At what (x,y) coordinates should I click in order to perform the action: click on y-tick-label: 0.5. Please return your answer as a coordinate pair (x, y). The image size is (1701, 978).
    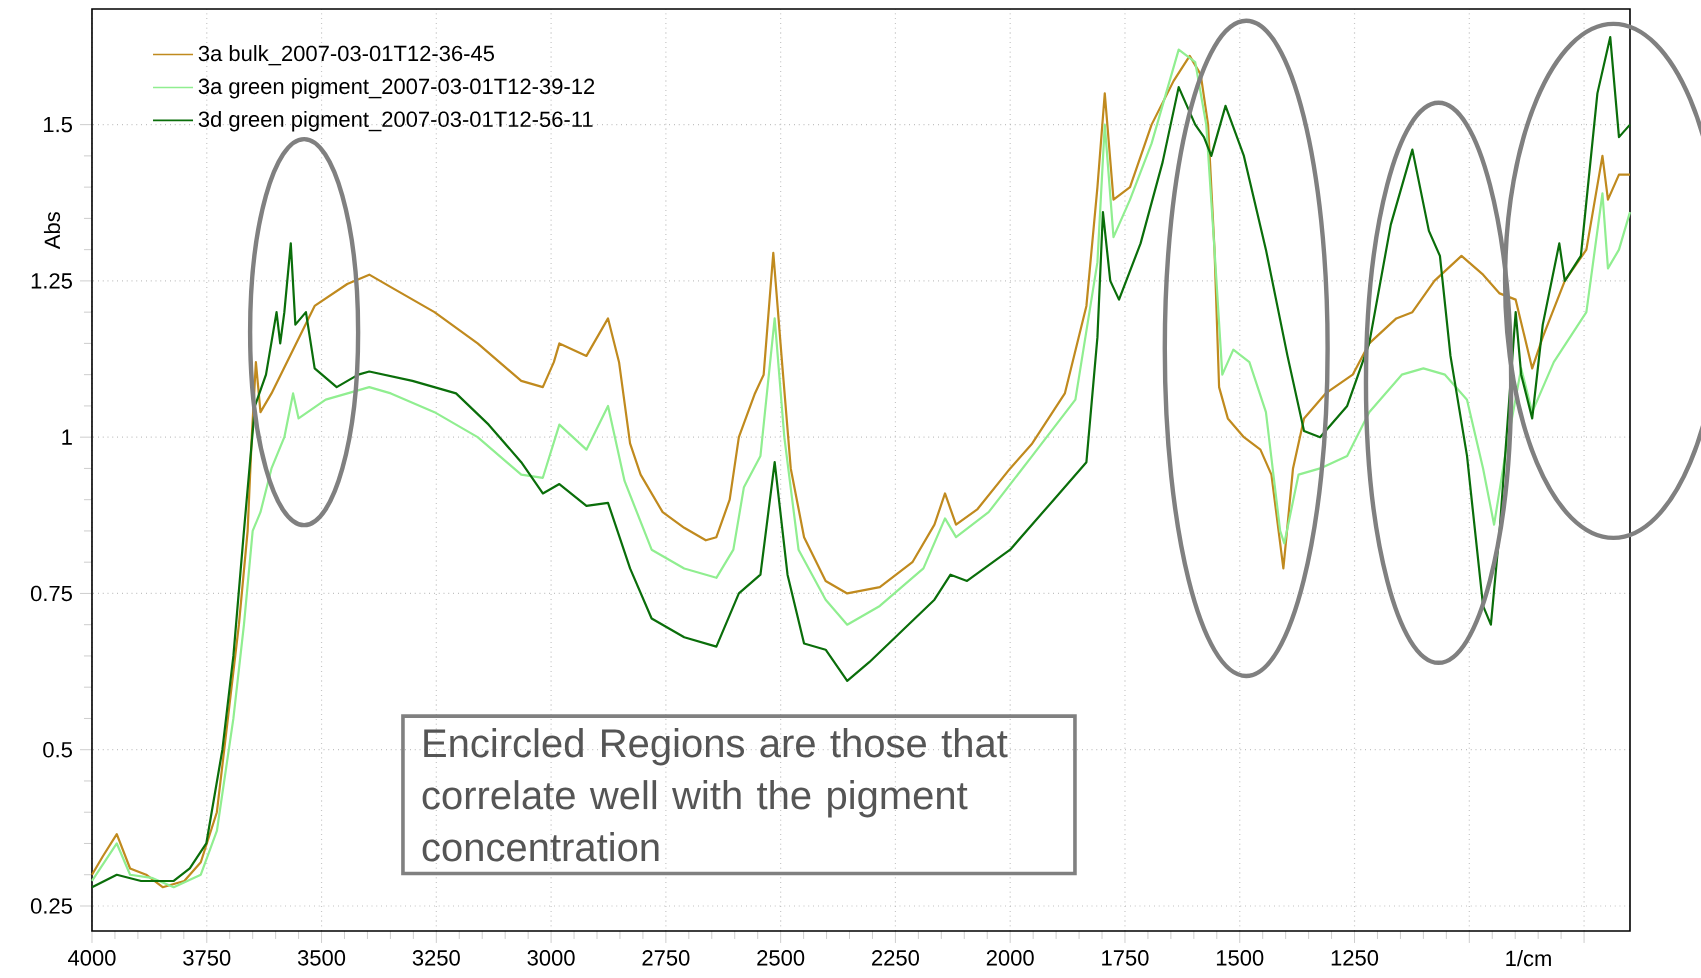
    Looking at the image, I should click on (57, 749).